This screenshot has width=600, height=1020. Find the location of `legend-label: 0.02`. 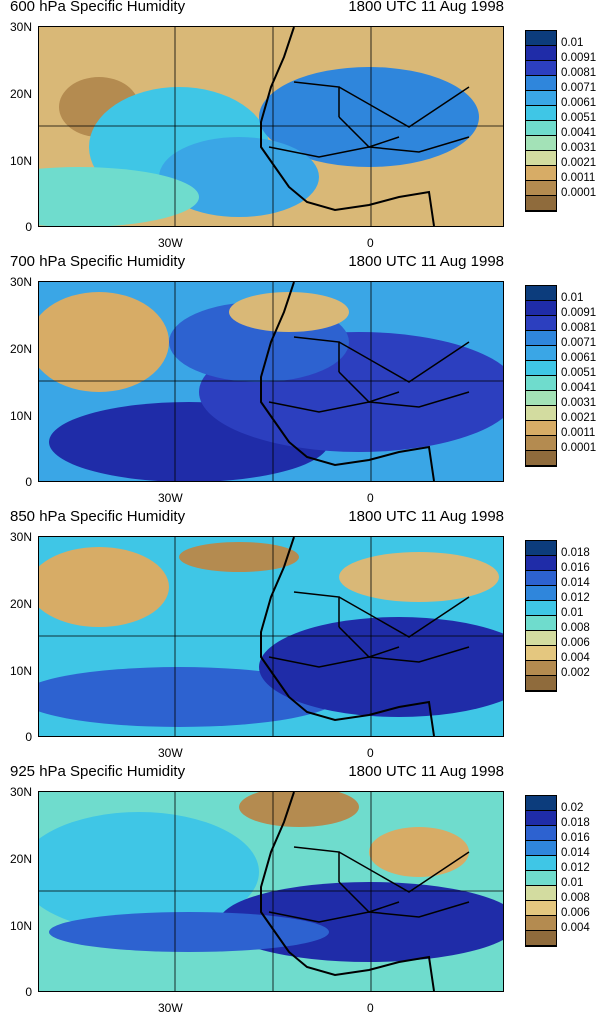

legend-label: 0.02 is located at coordinates (572, 808).